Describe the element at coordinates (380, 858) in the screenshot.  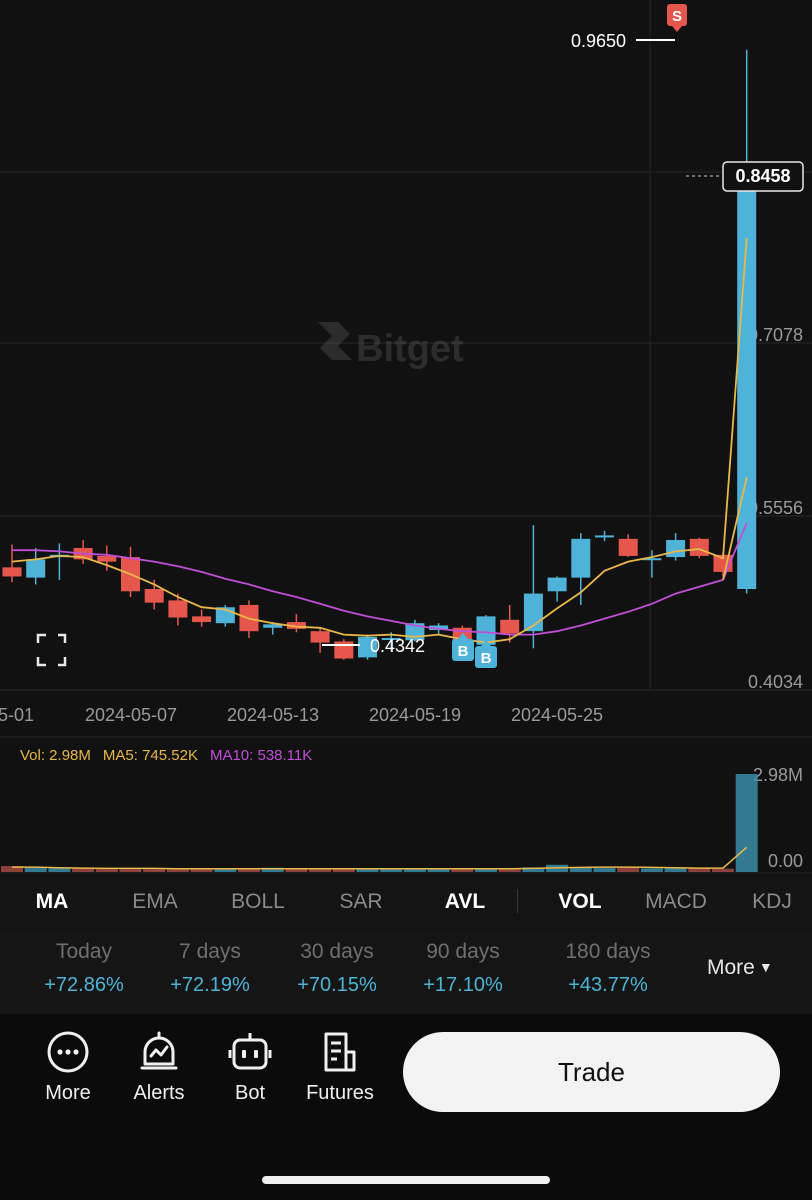
I see `volume-ma-line` at that location.